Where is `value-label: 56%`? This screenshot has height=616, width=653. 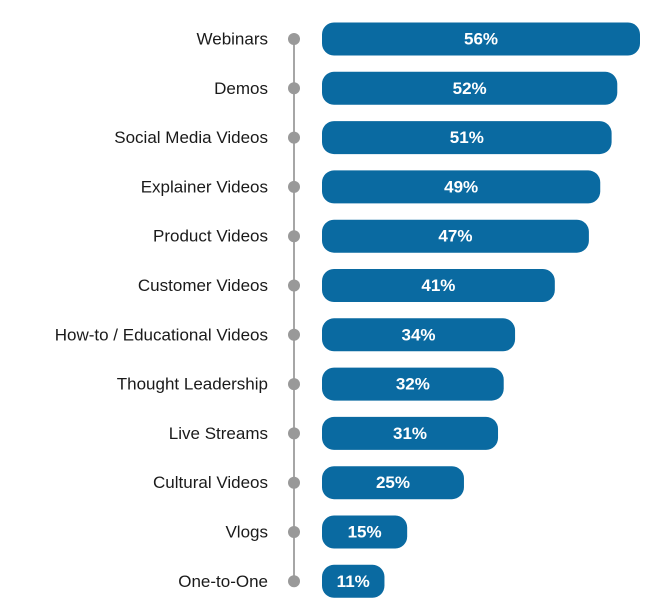 value-label: 56% is located at coordinates (481, 39).